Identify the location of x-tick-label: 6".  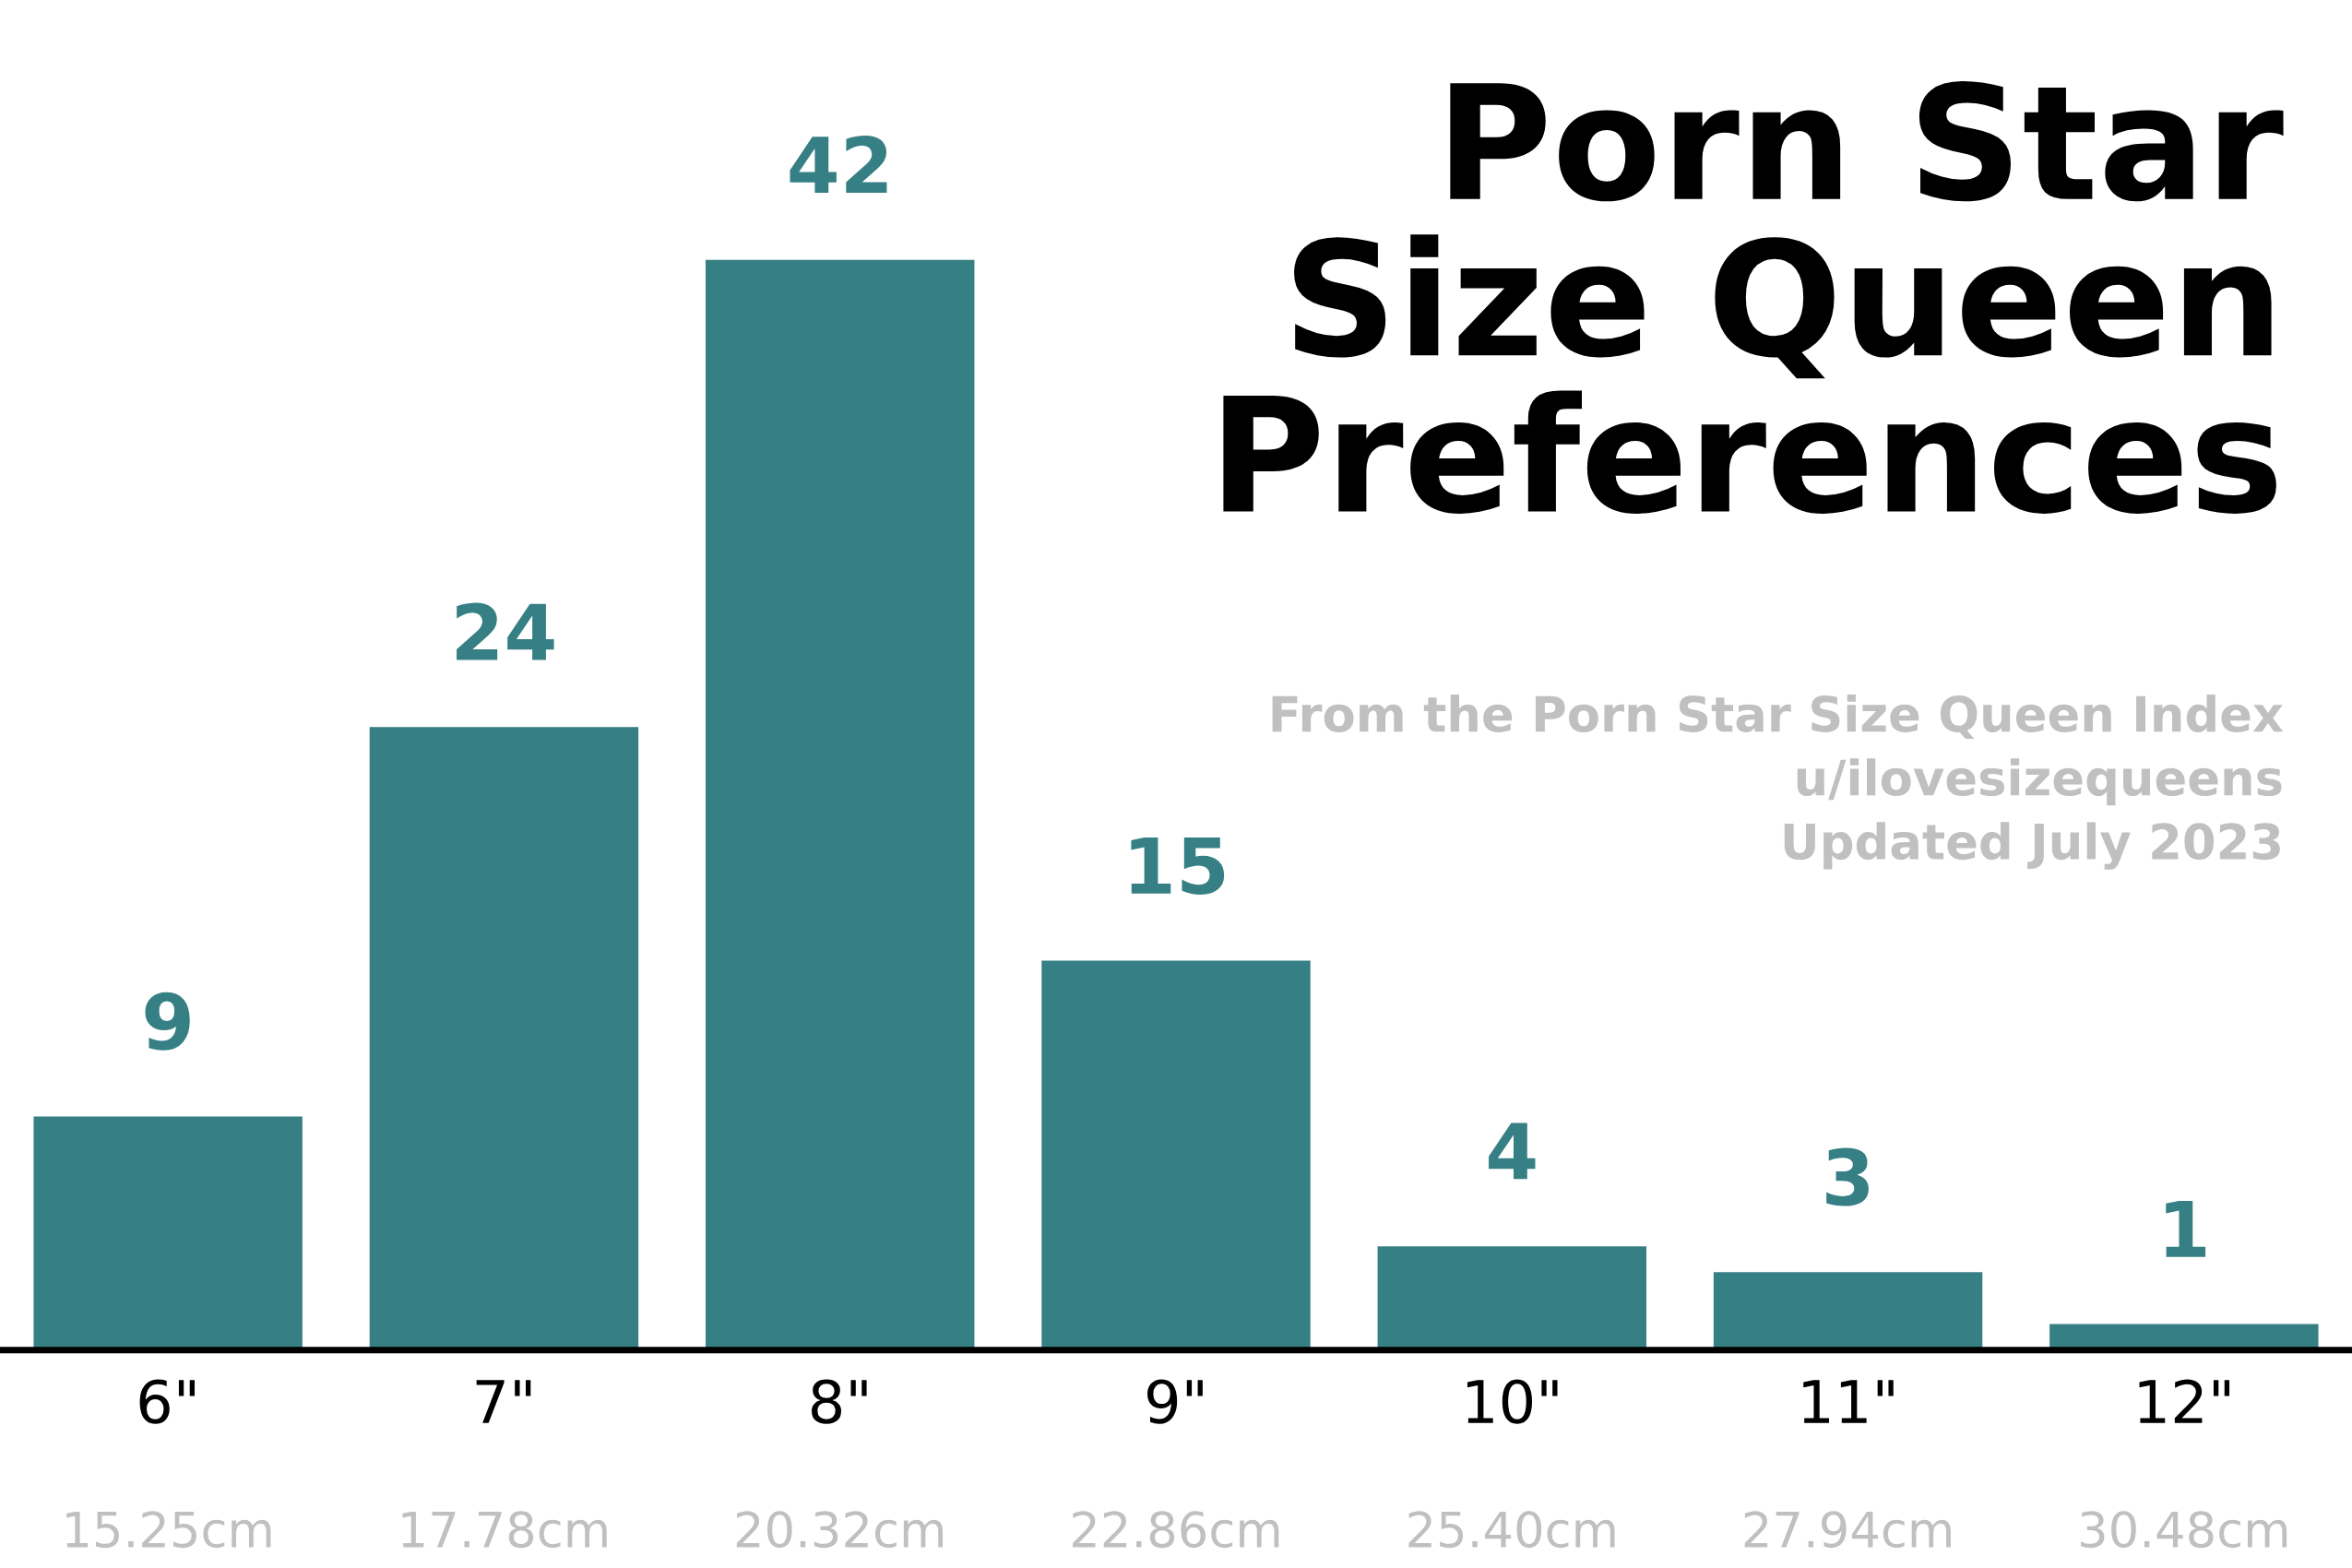
(167, 1401).